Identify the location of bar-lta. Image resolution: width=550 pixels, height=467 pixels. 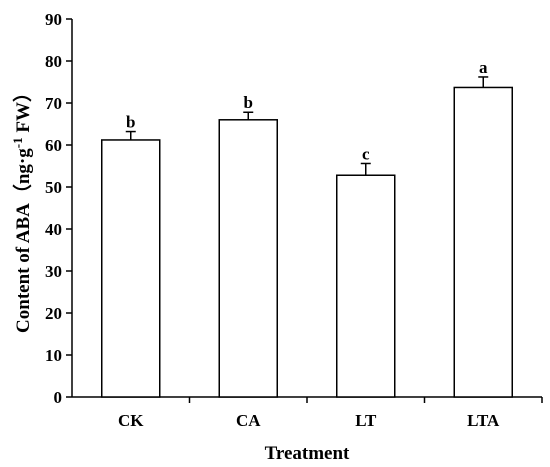
(483, 242).